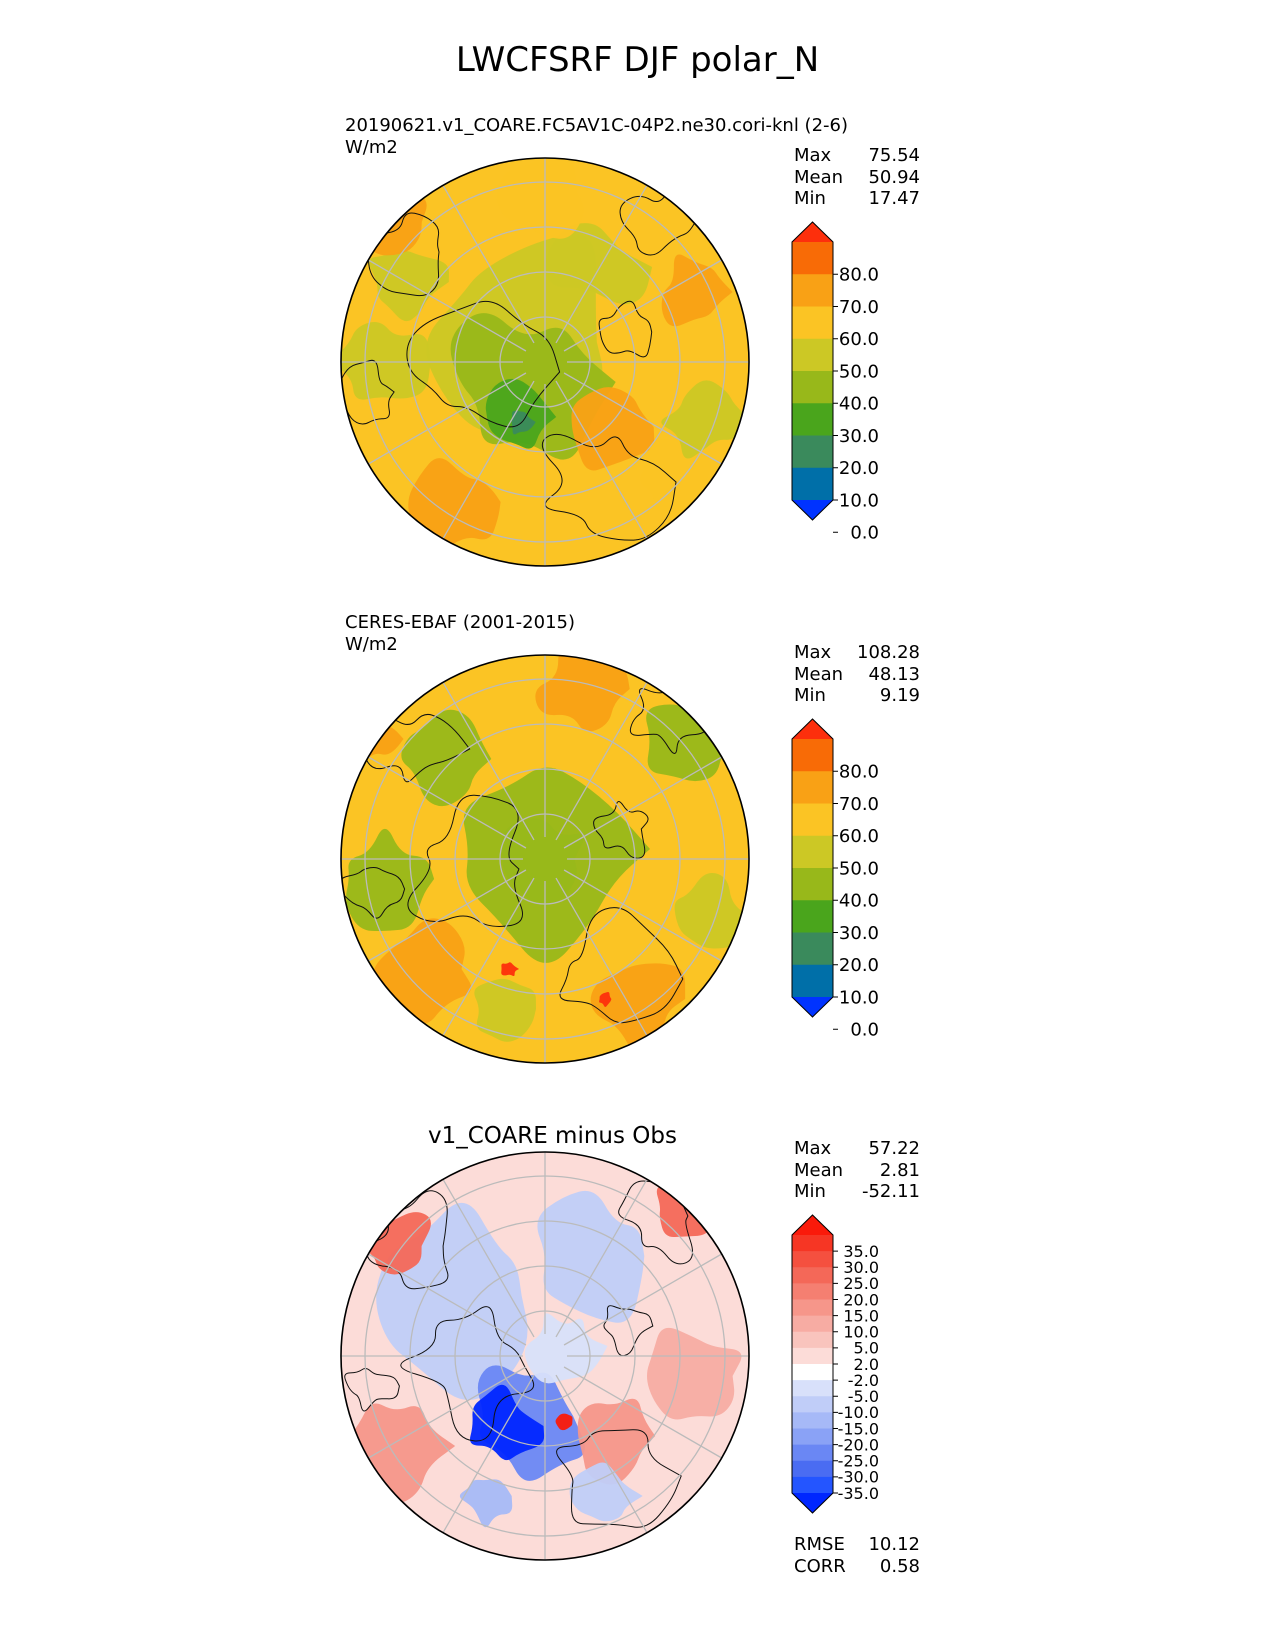 The height and width of the screenshot is (1650, 1275). Describe the element at coordinates (371, 644) in the screenshot. I see `ref-panel-units: W/m2` at that location.